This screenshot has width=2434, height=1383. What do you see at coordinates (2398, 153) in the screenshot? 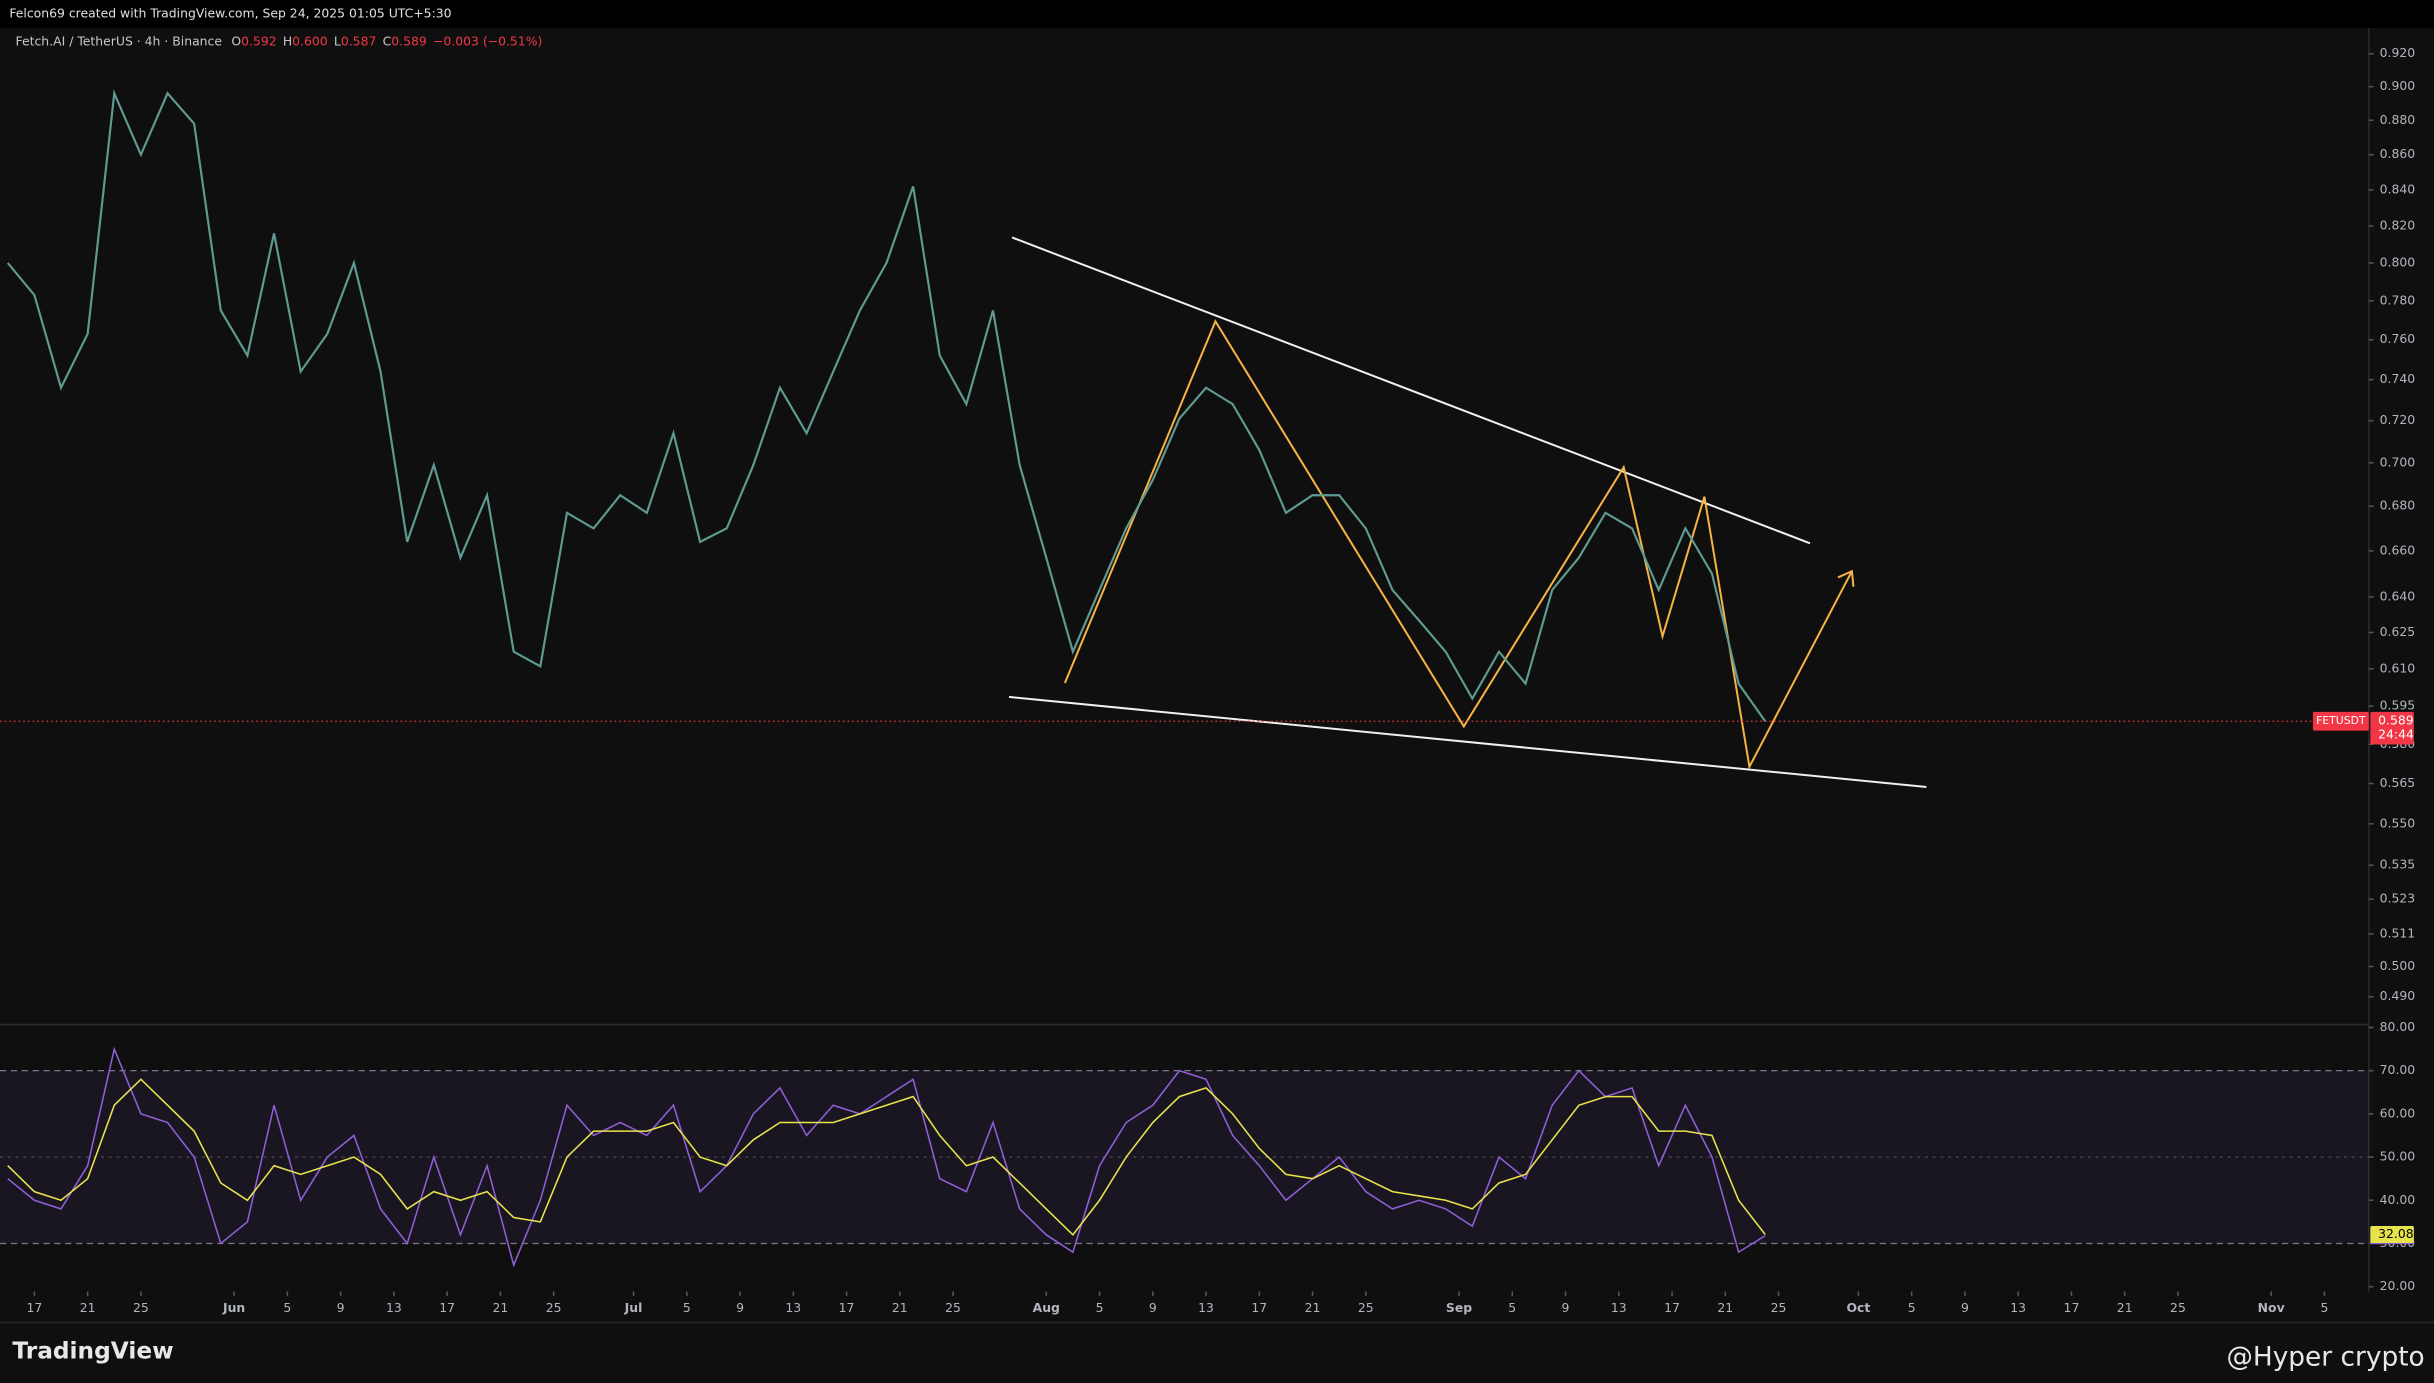
I see `y-tick-label: 0.860` at bounding box center [2398, 153].